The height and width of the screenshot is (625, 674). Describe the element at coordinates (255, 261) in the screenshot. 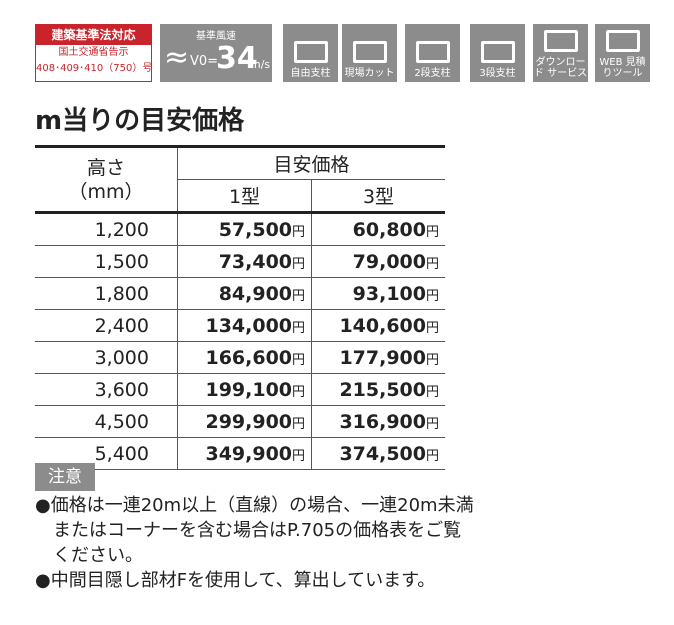

I see `price: 73,400` at that location.